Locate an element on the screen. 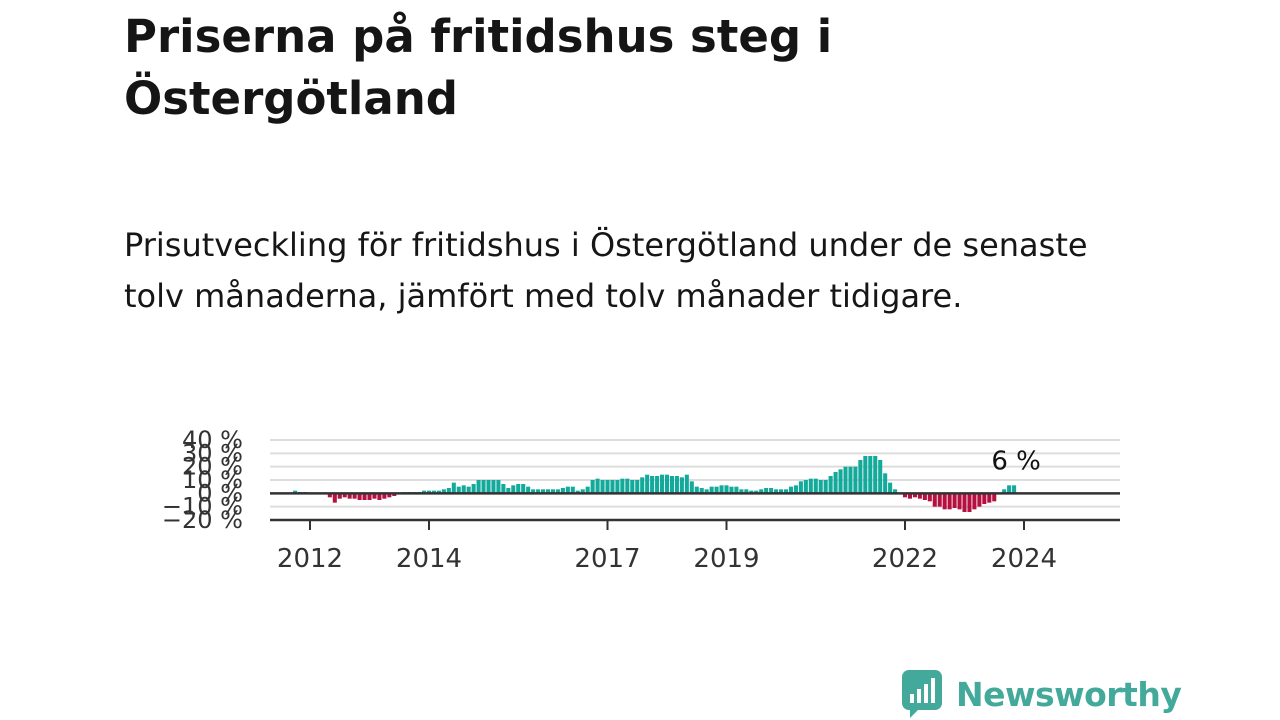 This screenshot has width=1280, height=720. x-tick-label: 2012 is located at coordinates (310, 559).